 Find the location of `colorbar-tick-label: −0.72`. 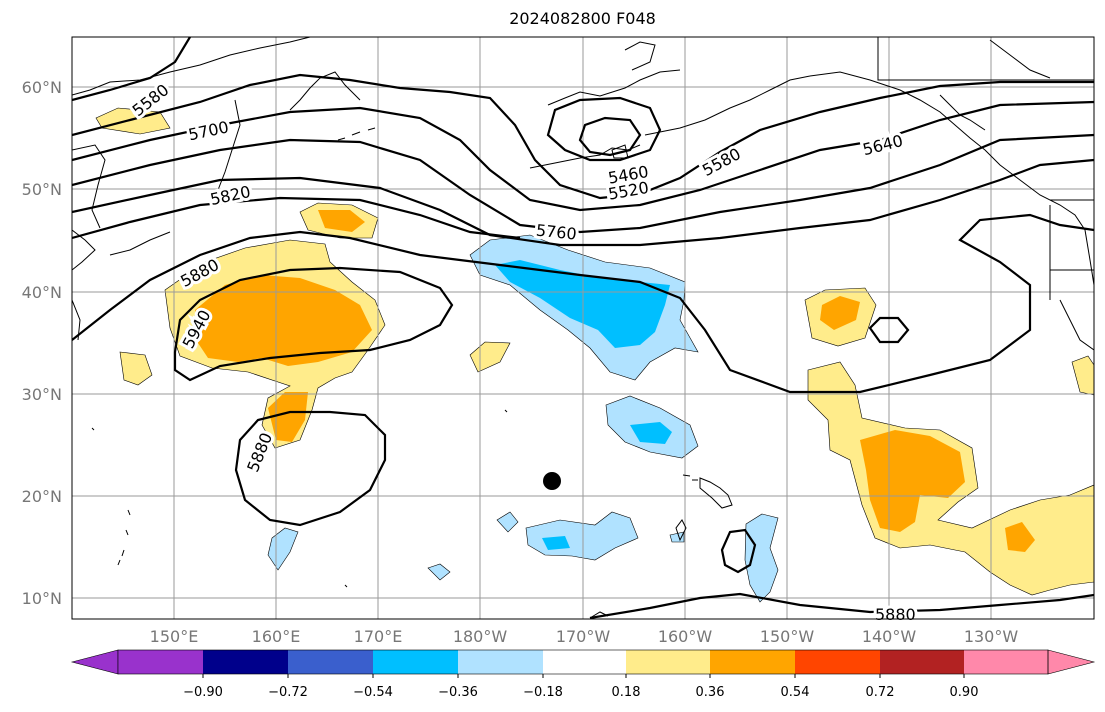

colorbar-tick-label: −0.72 is located at coordinates (288, 692).